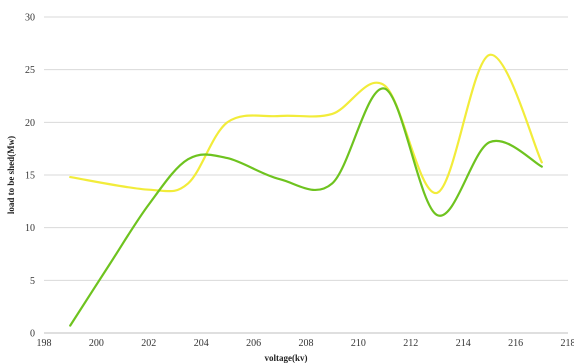 The width and height of the screenshot is (574, 364). I want to click on y-tick-label: 5, so click(32, 281).